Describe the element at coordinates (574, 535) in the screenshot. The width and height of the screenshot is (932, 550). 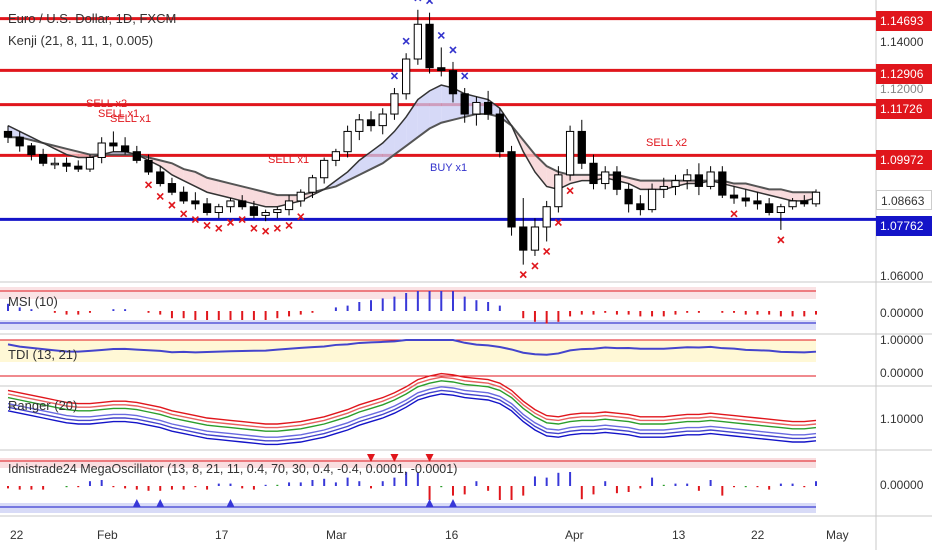
I see `x-axis-label: Apr` at that location.